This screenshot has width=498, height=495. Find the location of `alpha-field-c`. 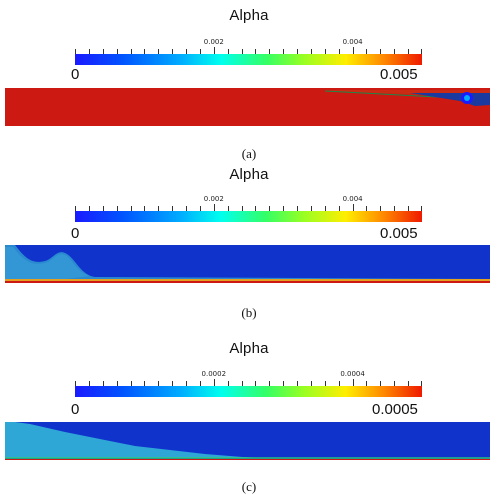

alpha-field-c is located at coordinates (247, 441).